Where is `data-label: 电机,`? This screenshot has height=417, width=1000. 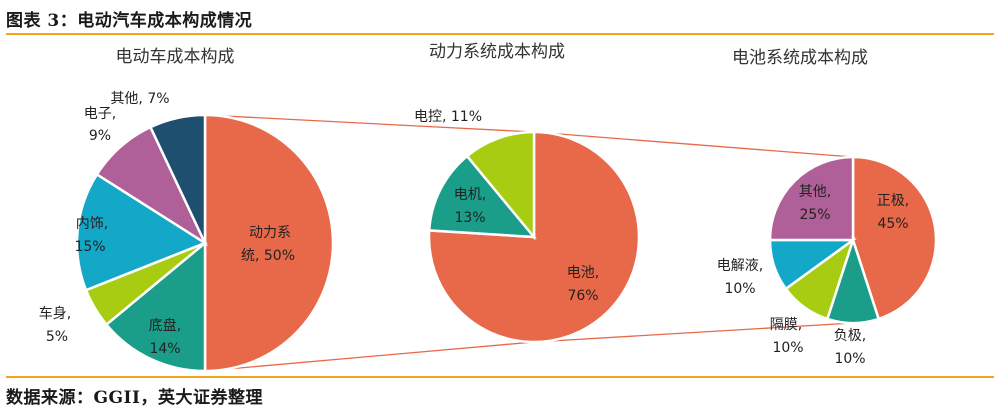
data-label: 电机, is located at coordinates (470, 195).